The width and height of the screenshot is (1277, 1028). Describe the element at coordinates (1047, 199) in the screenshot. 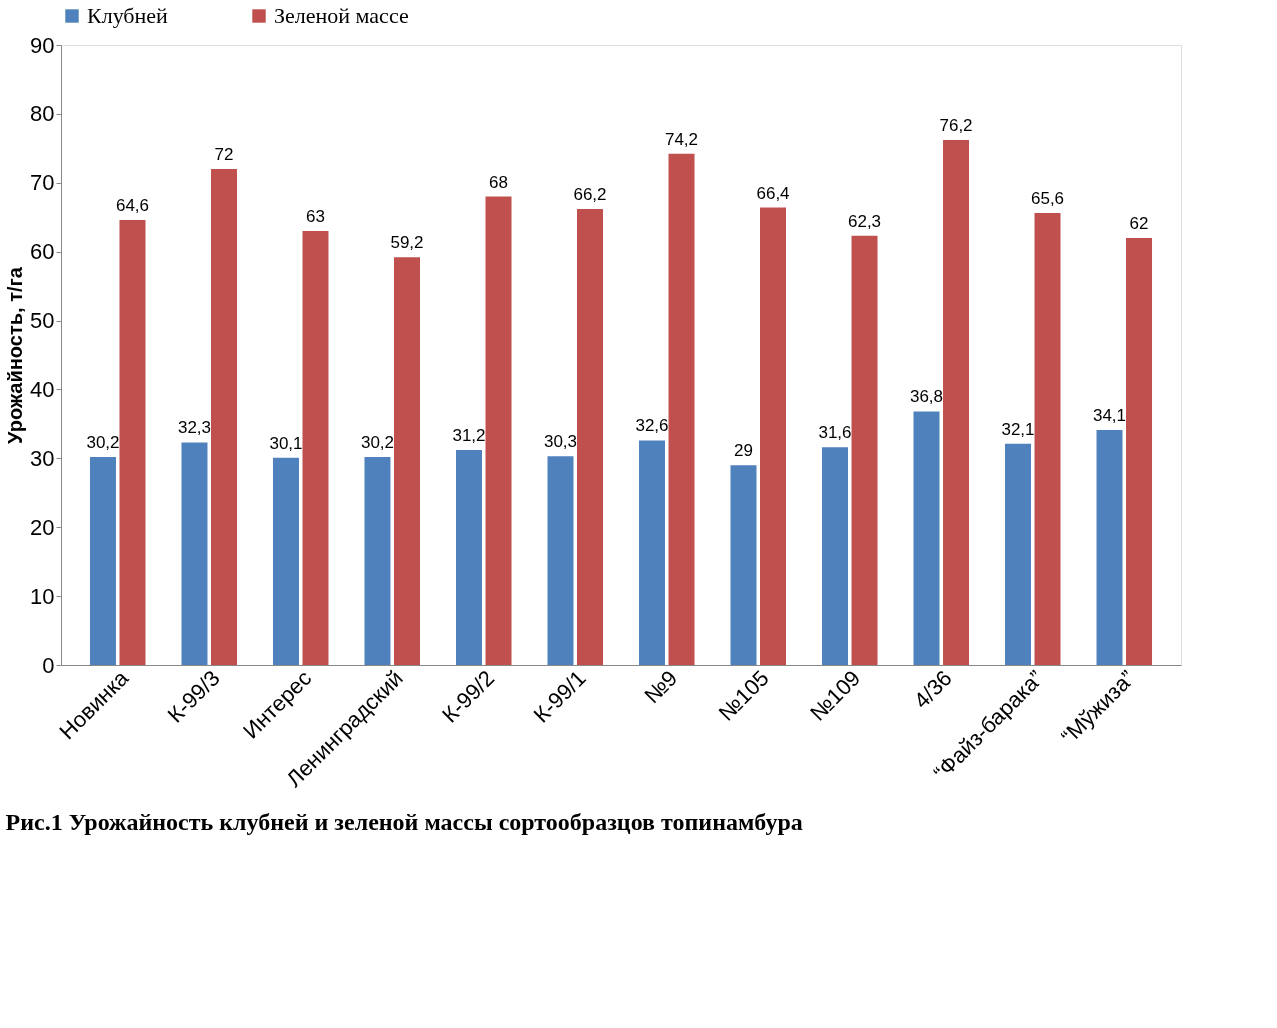

I see `data-label: 65,6` at that location.